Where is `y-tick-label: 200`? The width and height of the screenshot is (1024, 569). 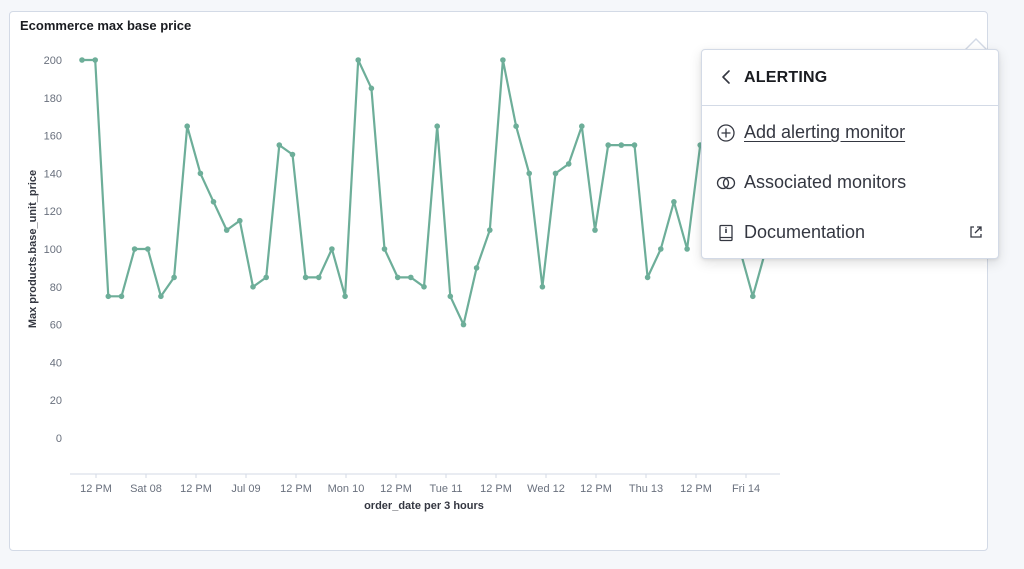
y-tick-label: 200 is located at coordinates (53, 61).